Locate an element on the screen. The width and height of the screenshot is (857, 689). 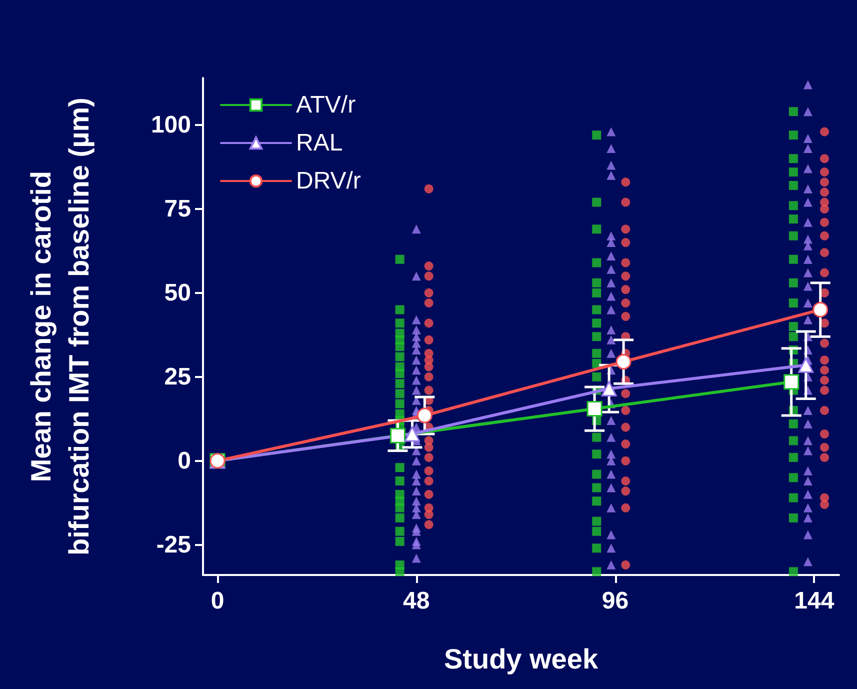
legend-label: DRV/r is located at coordinates (328, 181).